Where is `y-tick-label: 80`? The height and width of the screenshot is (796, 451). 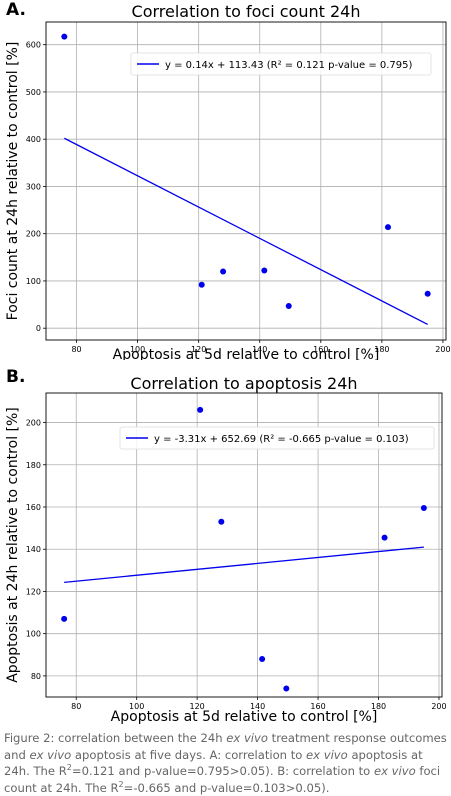 y-tick-label: 80 is located at coordinates (36, 676).